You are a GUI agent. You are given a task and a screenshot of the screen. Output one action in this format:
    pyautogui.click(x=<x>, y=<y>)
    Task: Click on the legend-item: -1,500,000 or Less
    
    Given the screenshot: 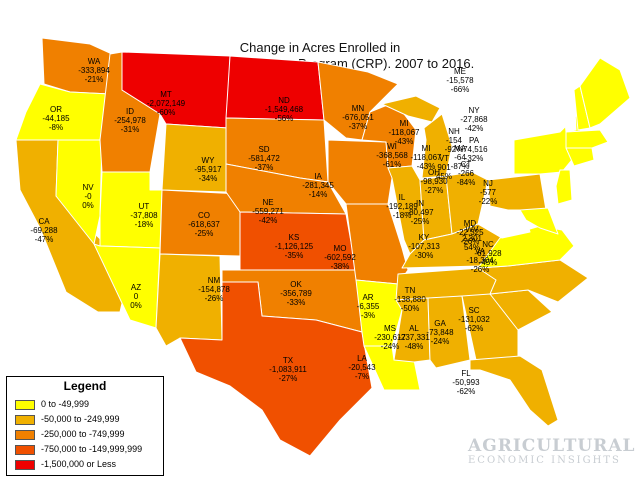 What is the action you would take?
    pyautogui.click(x=65, y=464)
    